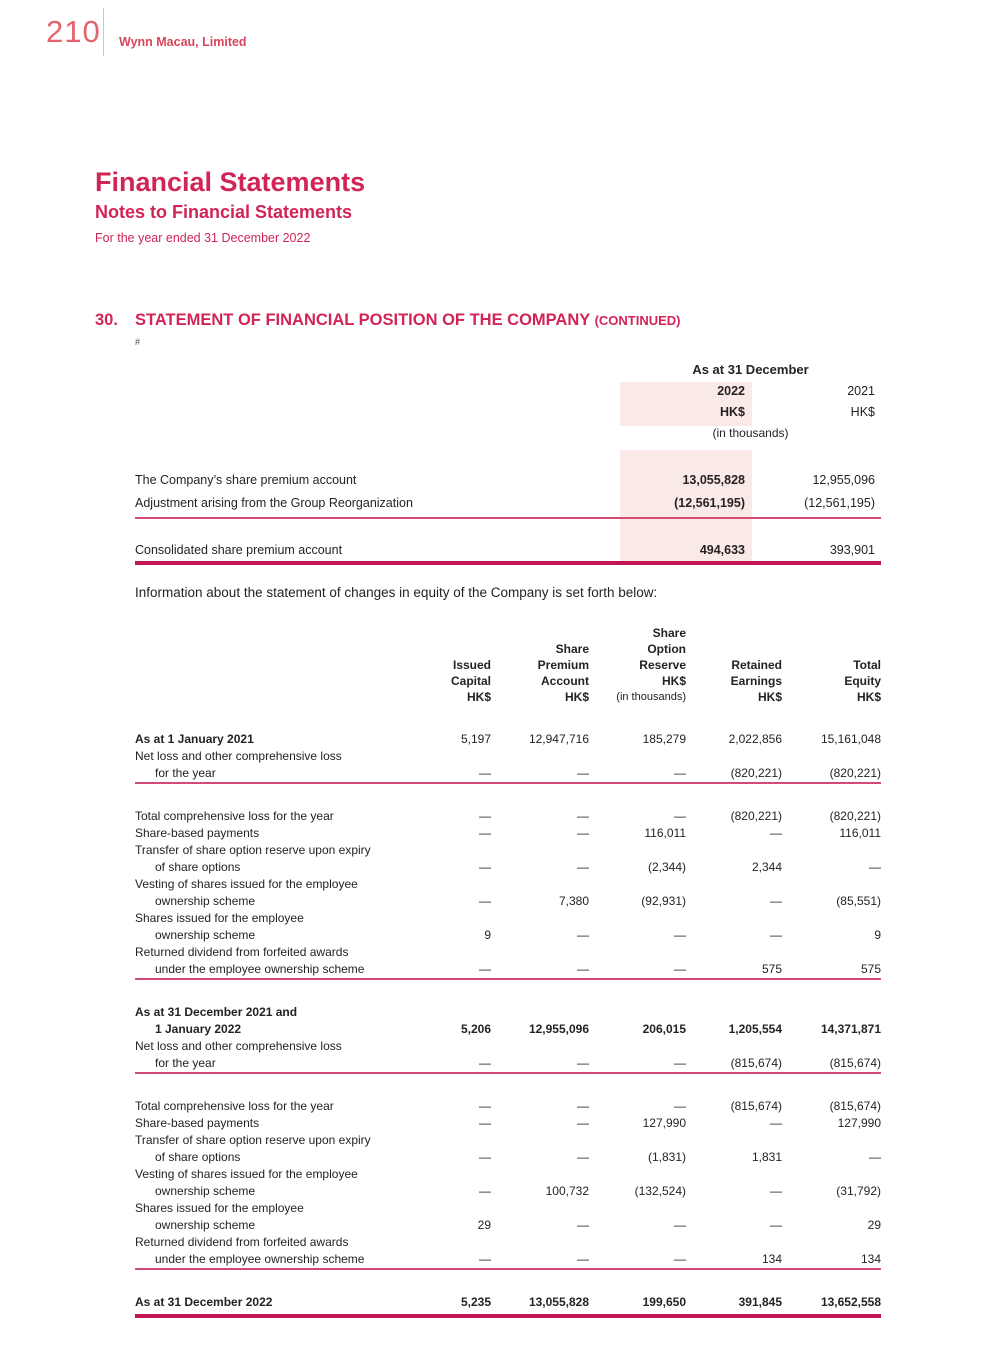  Describe the element at coordinates (766, 867) in the screenshot. I see `cell: 2,344` at that location.